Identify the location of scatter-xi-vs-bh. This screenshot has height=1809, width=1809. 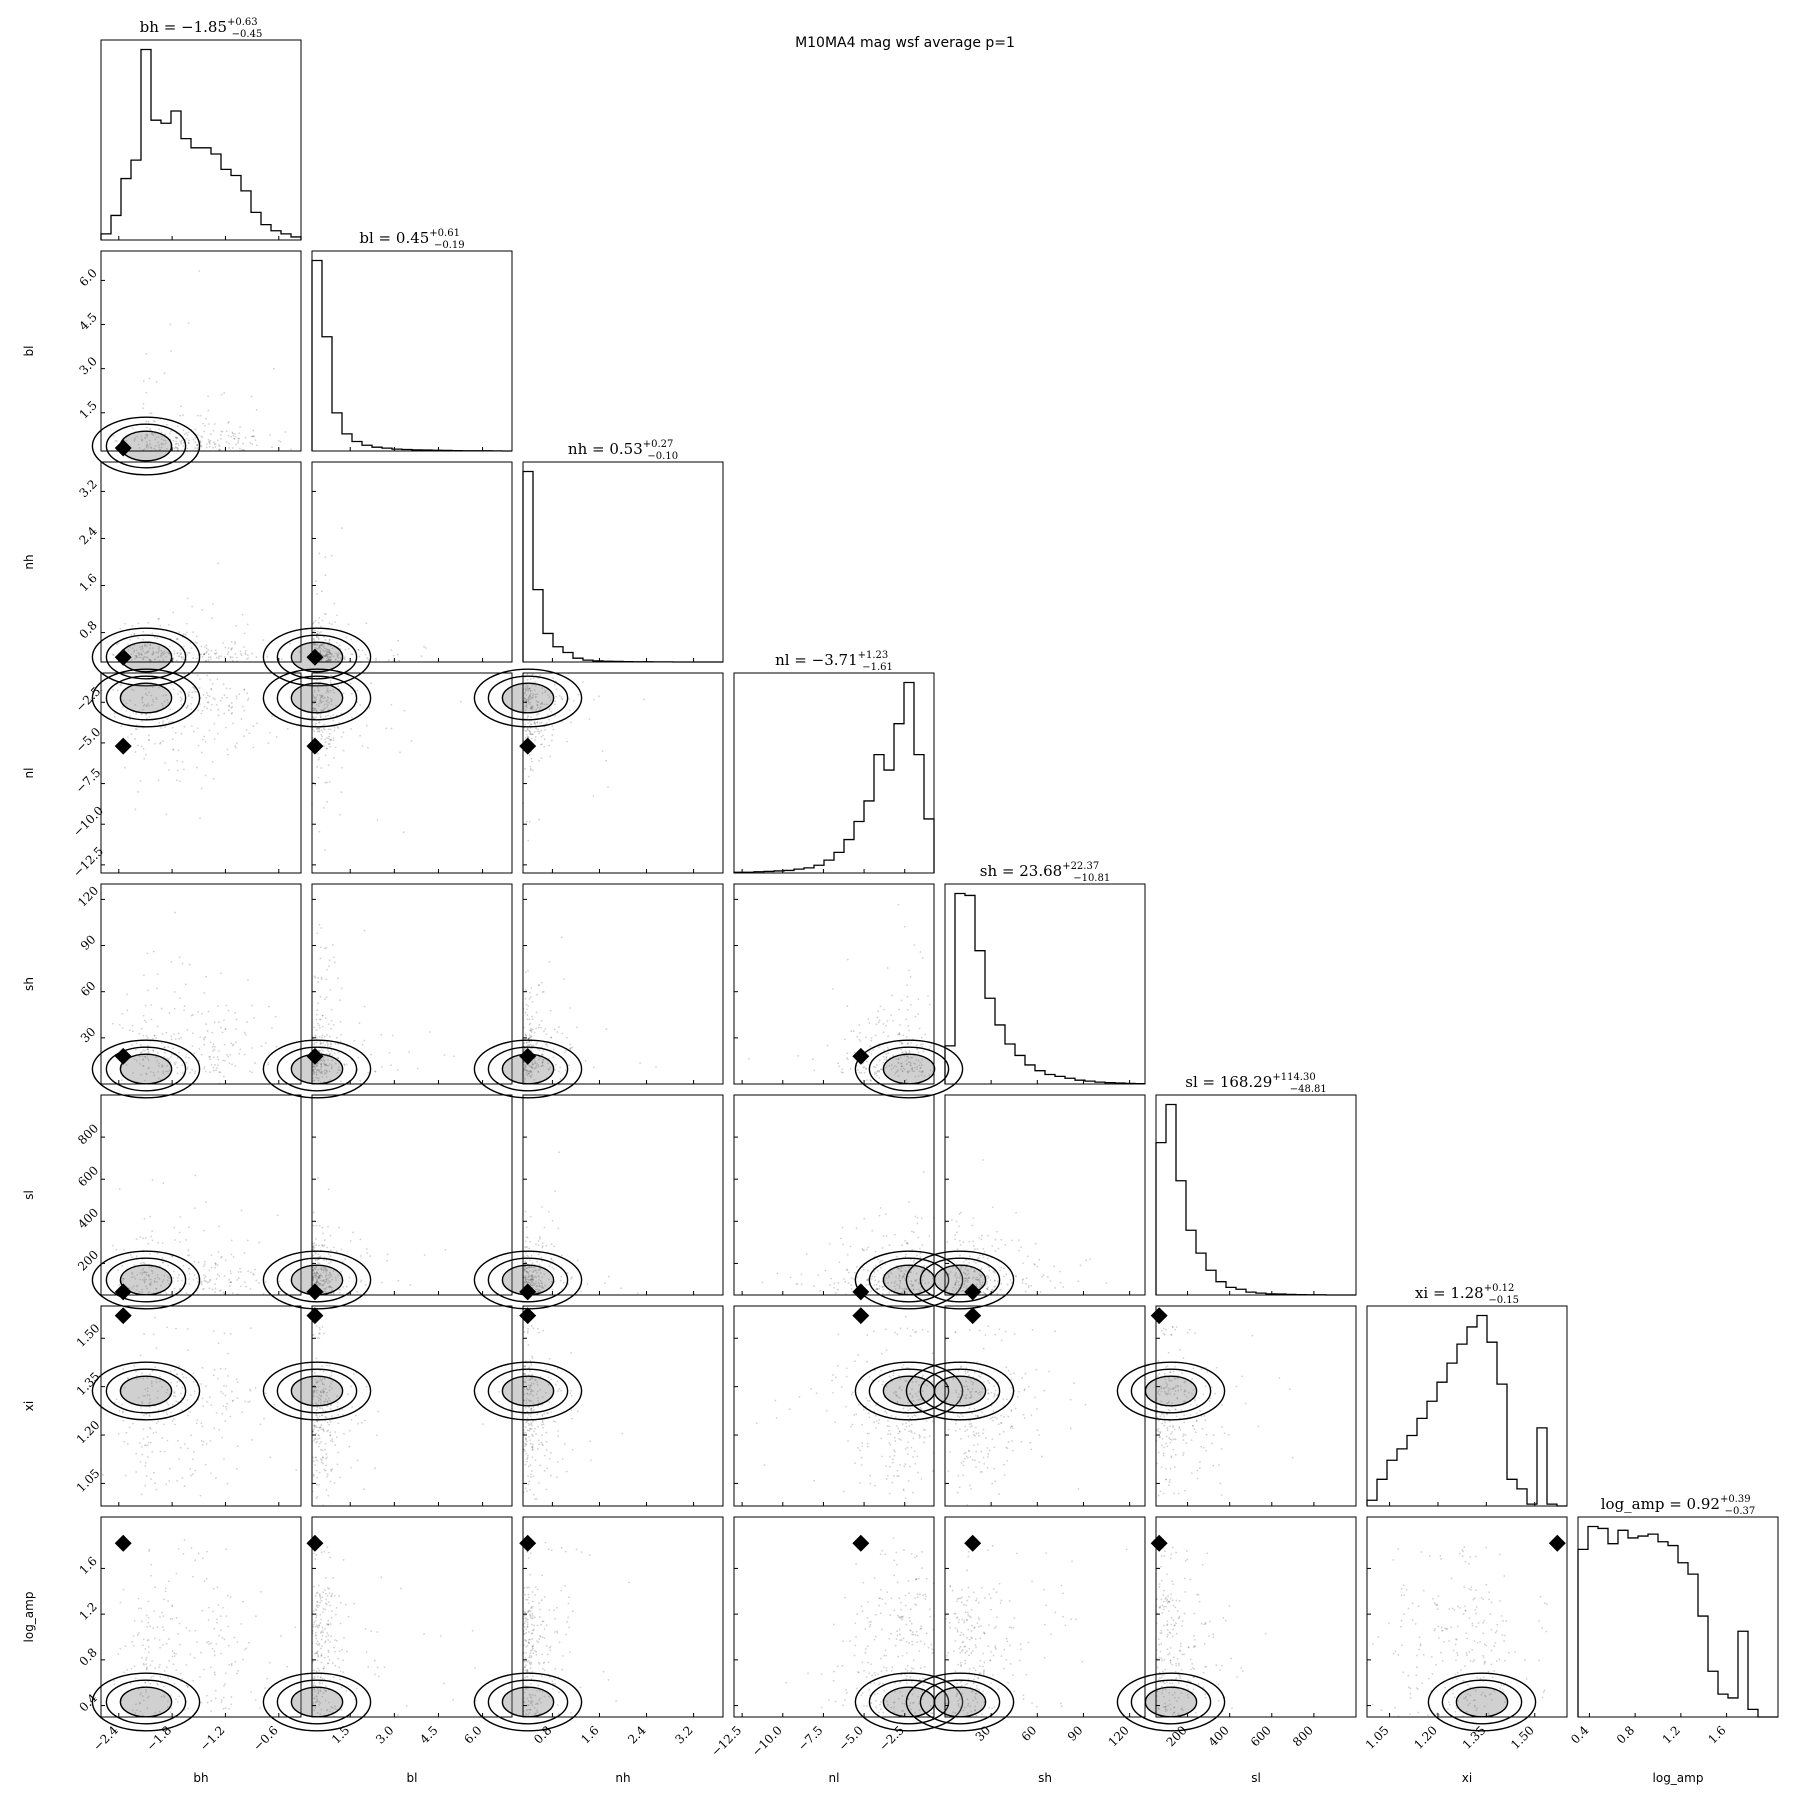
(200, 1406).